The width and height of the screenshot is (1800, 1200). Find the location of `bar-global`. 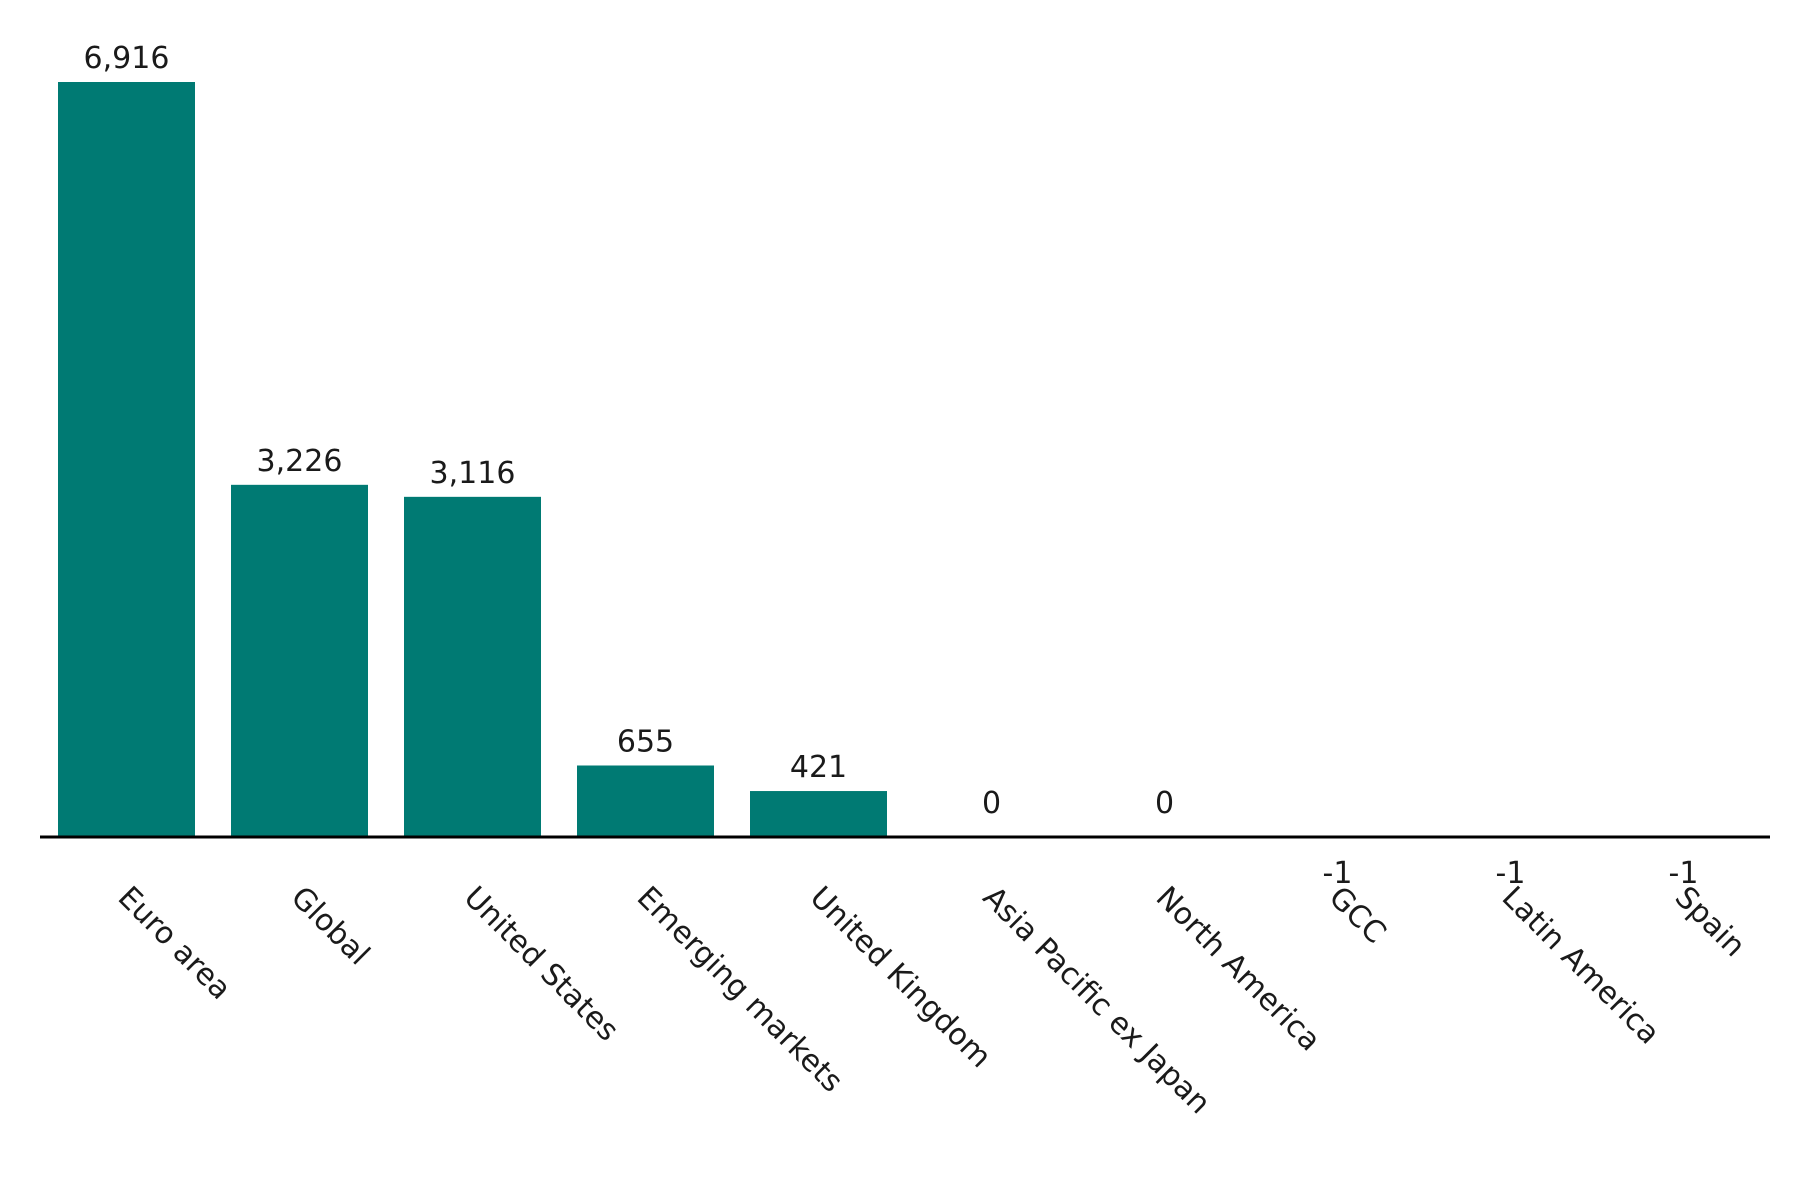

bar-global is located at coordinates (299, 660).